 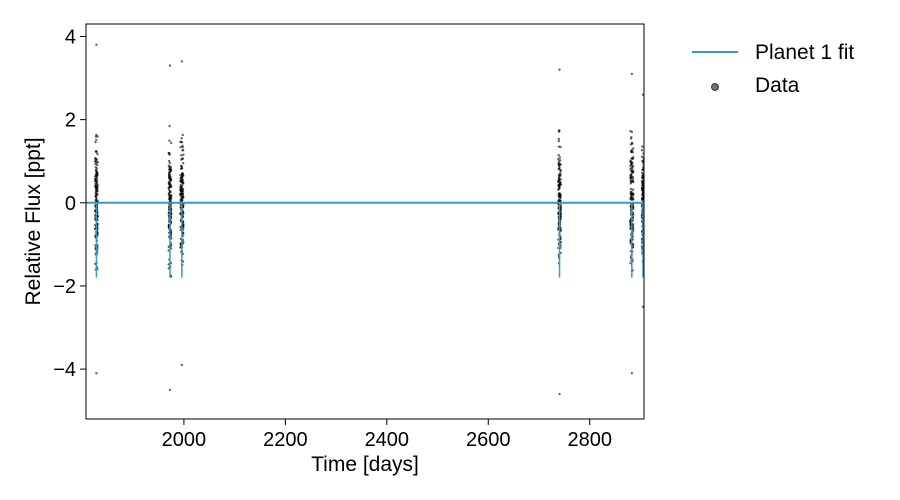 I want to click on y-tick-label: −4, so click(x=64, y=370).